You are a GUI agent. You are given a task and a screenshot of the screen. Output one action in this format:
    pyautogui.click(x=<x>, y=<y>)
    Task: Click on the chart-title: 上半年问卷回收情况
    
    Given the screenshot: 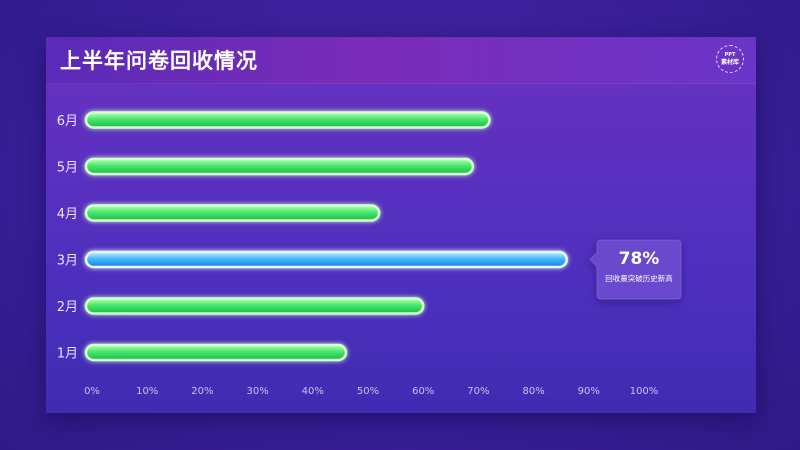 What is the action you would take?
    pyautogui.click(x=159, y=61)
    